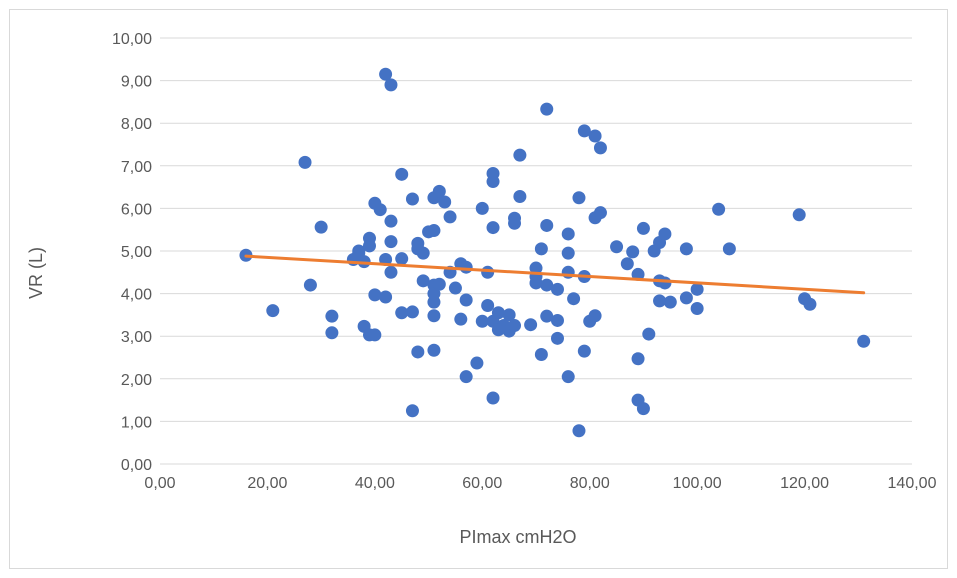 This screenshot has height=578, width=957. What do you see at coordinates (136, 167) in the screenshot?
I see `y-tick-label: 7,00` at bounding box center [136, 167].